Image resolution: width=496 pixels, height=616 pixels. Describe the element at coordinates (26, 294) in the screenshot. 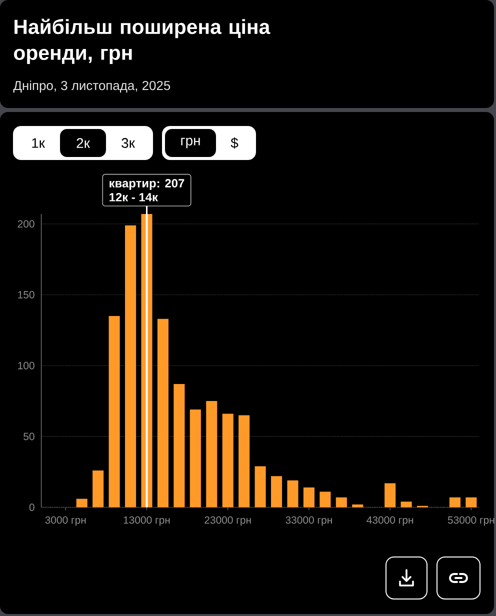

I see `y-tick-label: 150` at that location.